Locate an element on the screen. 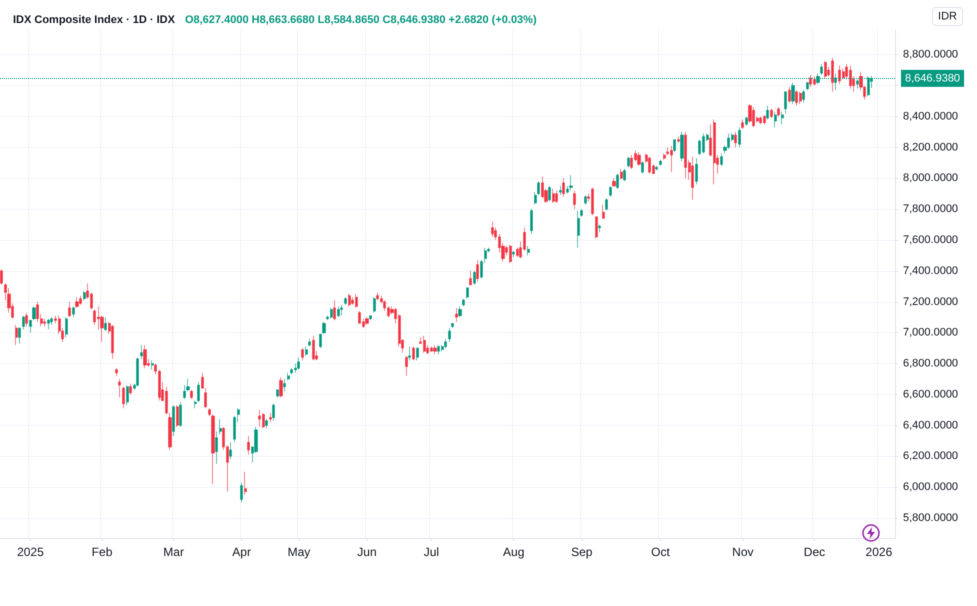 This screenshot has height=606, width=977. y-tick-label: 7,400.0000 is located at coordinates (930, 270).